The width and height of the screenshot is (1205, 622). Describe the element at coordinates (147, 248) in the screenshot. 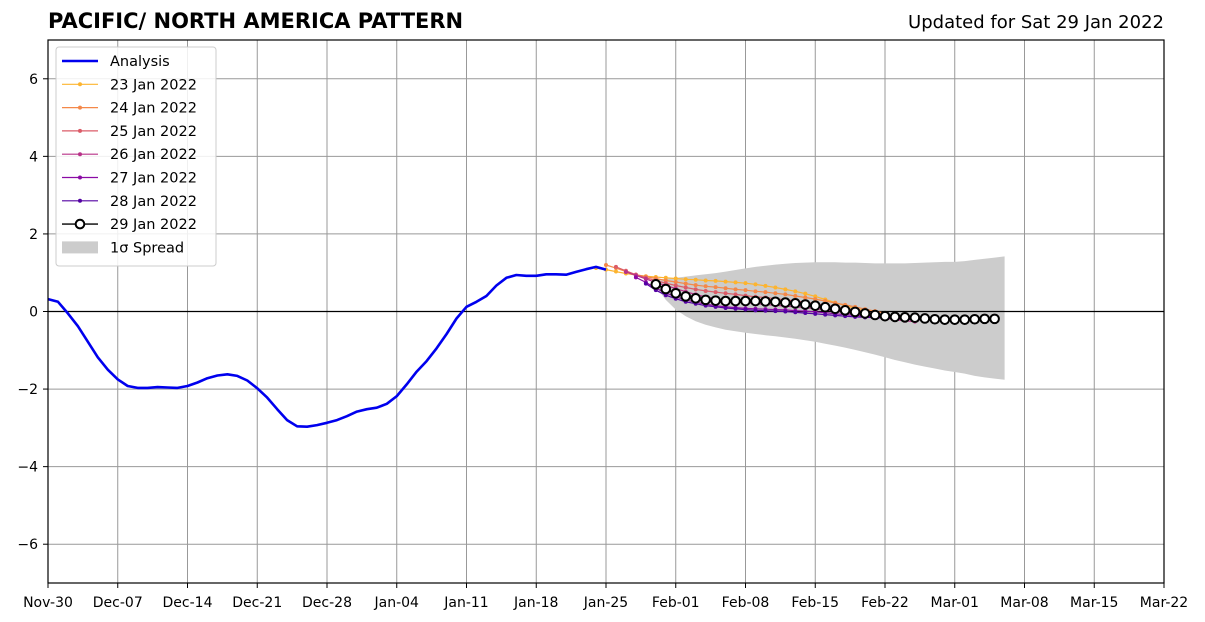

I see `legend-label: 1σ Spread` at that location.